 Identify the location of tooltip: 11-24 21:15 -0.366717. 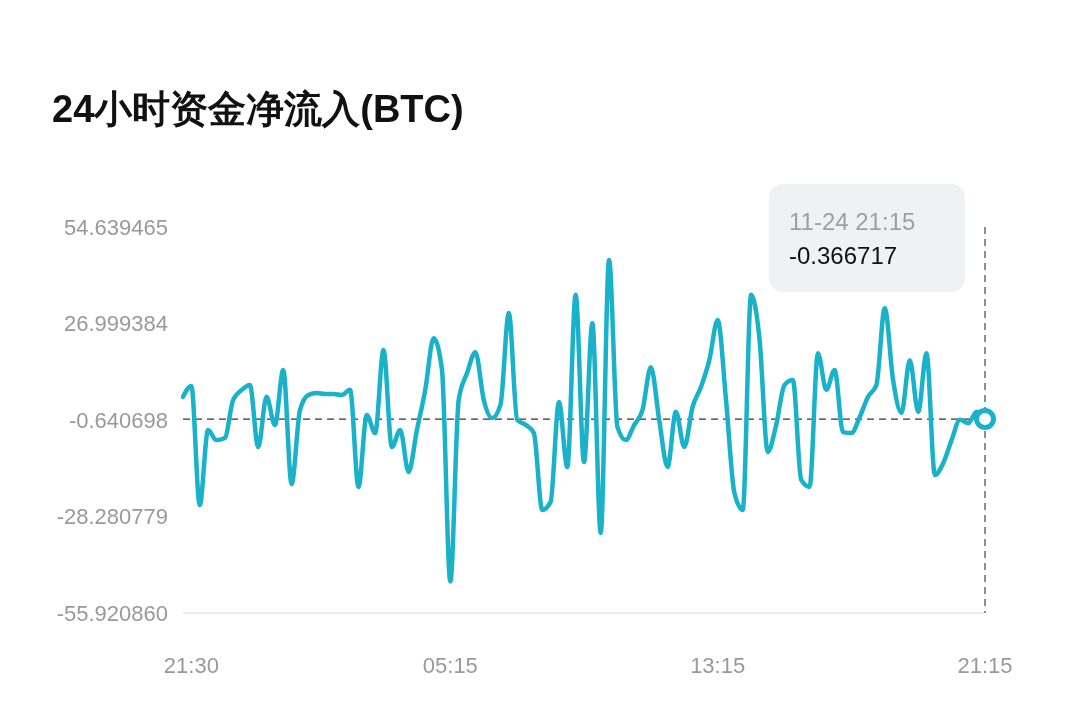
(867, 238).